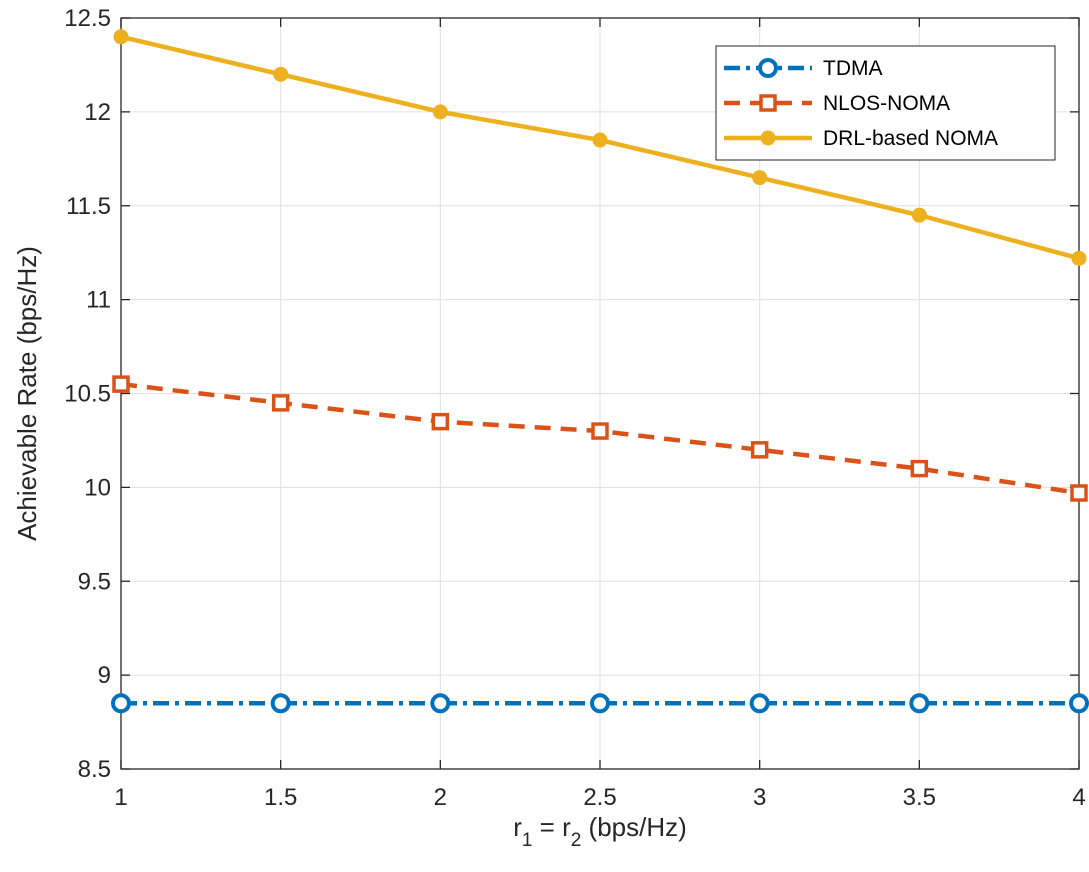 The height and width of the screenshot is (872, 1089). What do you see at coordinates (94, 769) in the screenshot?
I see `y-tick-label: 8.5` at bounding box center [94, 769].